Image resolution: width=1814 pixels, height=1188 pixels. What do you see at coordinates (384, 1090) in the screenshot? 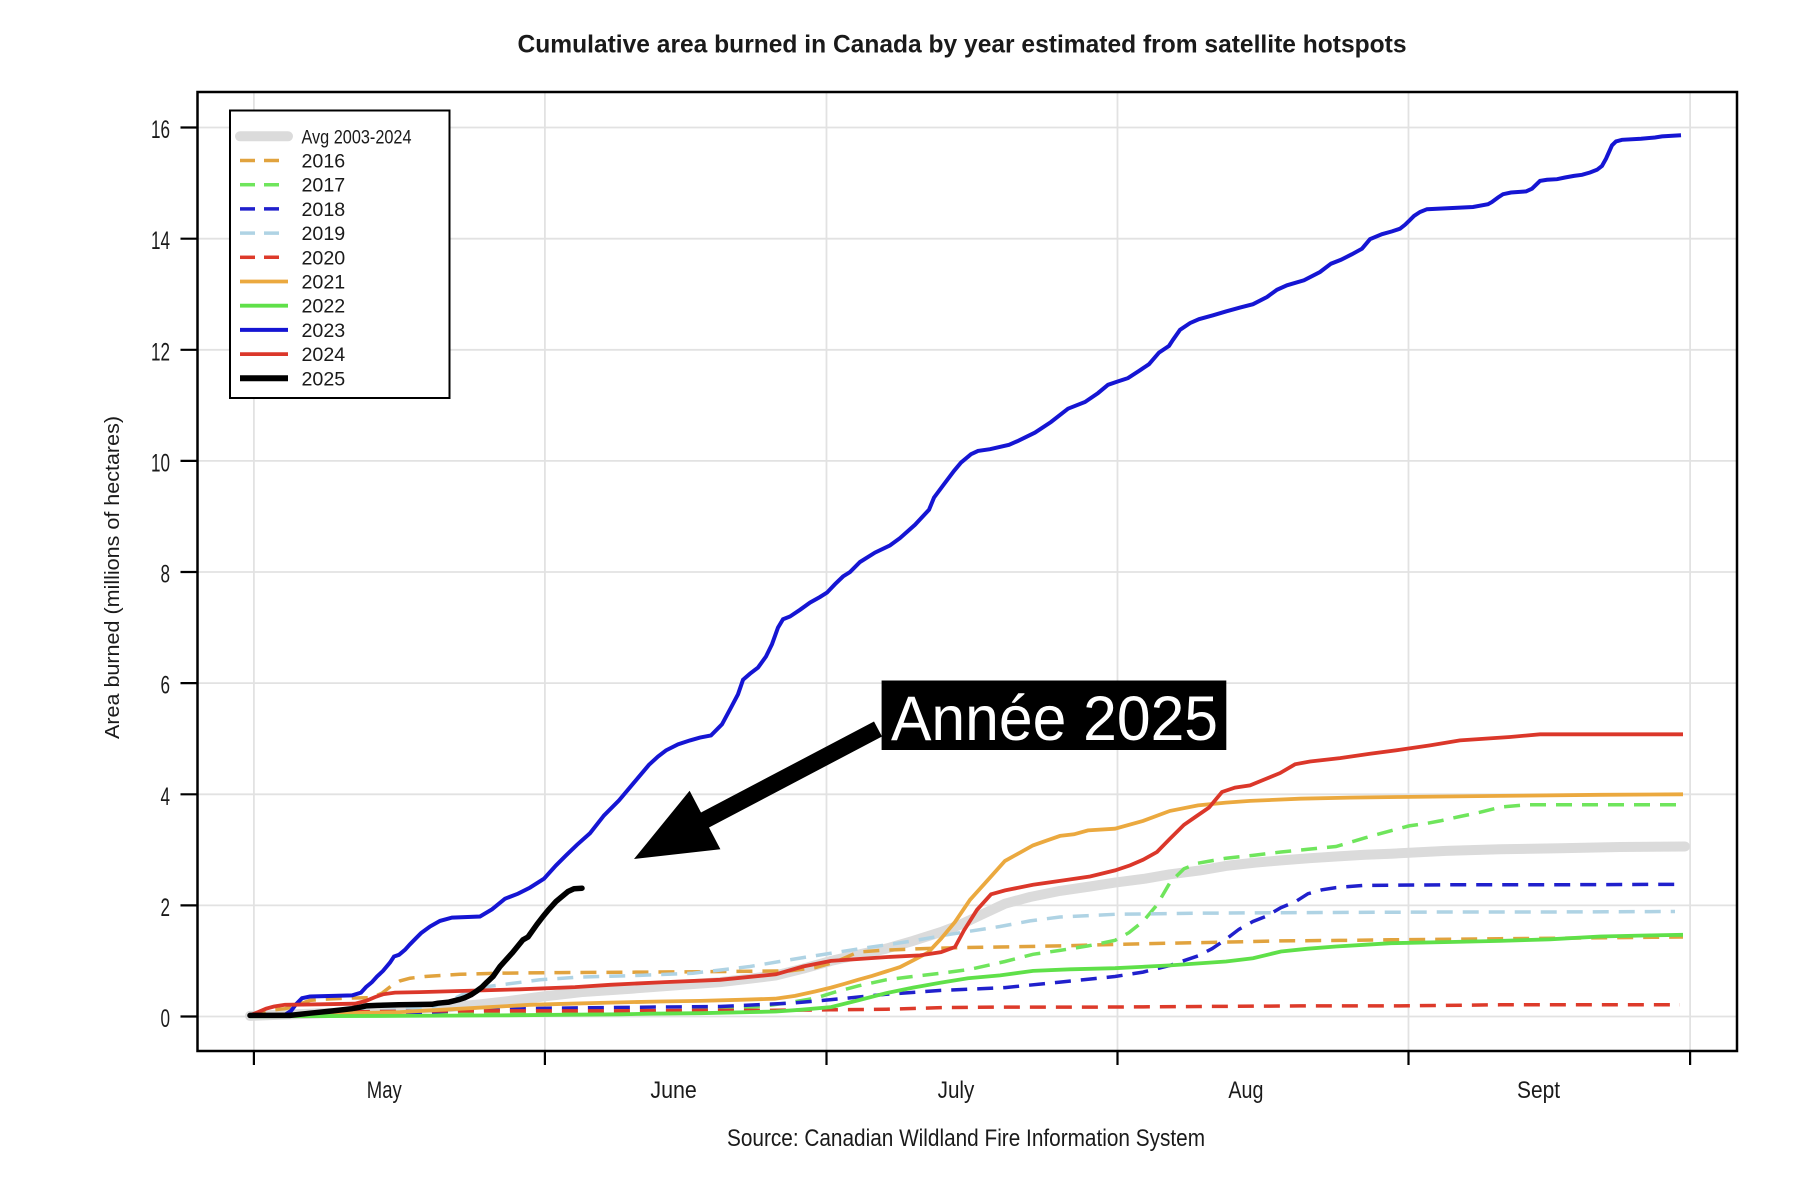
I see `svg-text: May` at bounding box center [384, 1090].